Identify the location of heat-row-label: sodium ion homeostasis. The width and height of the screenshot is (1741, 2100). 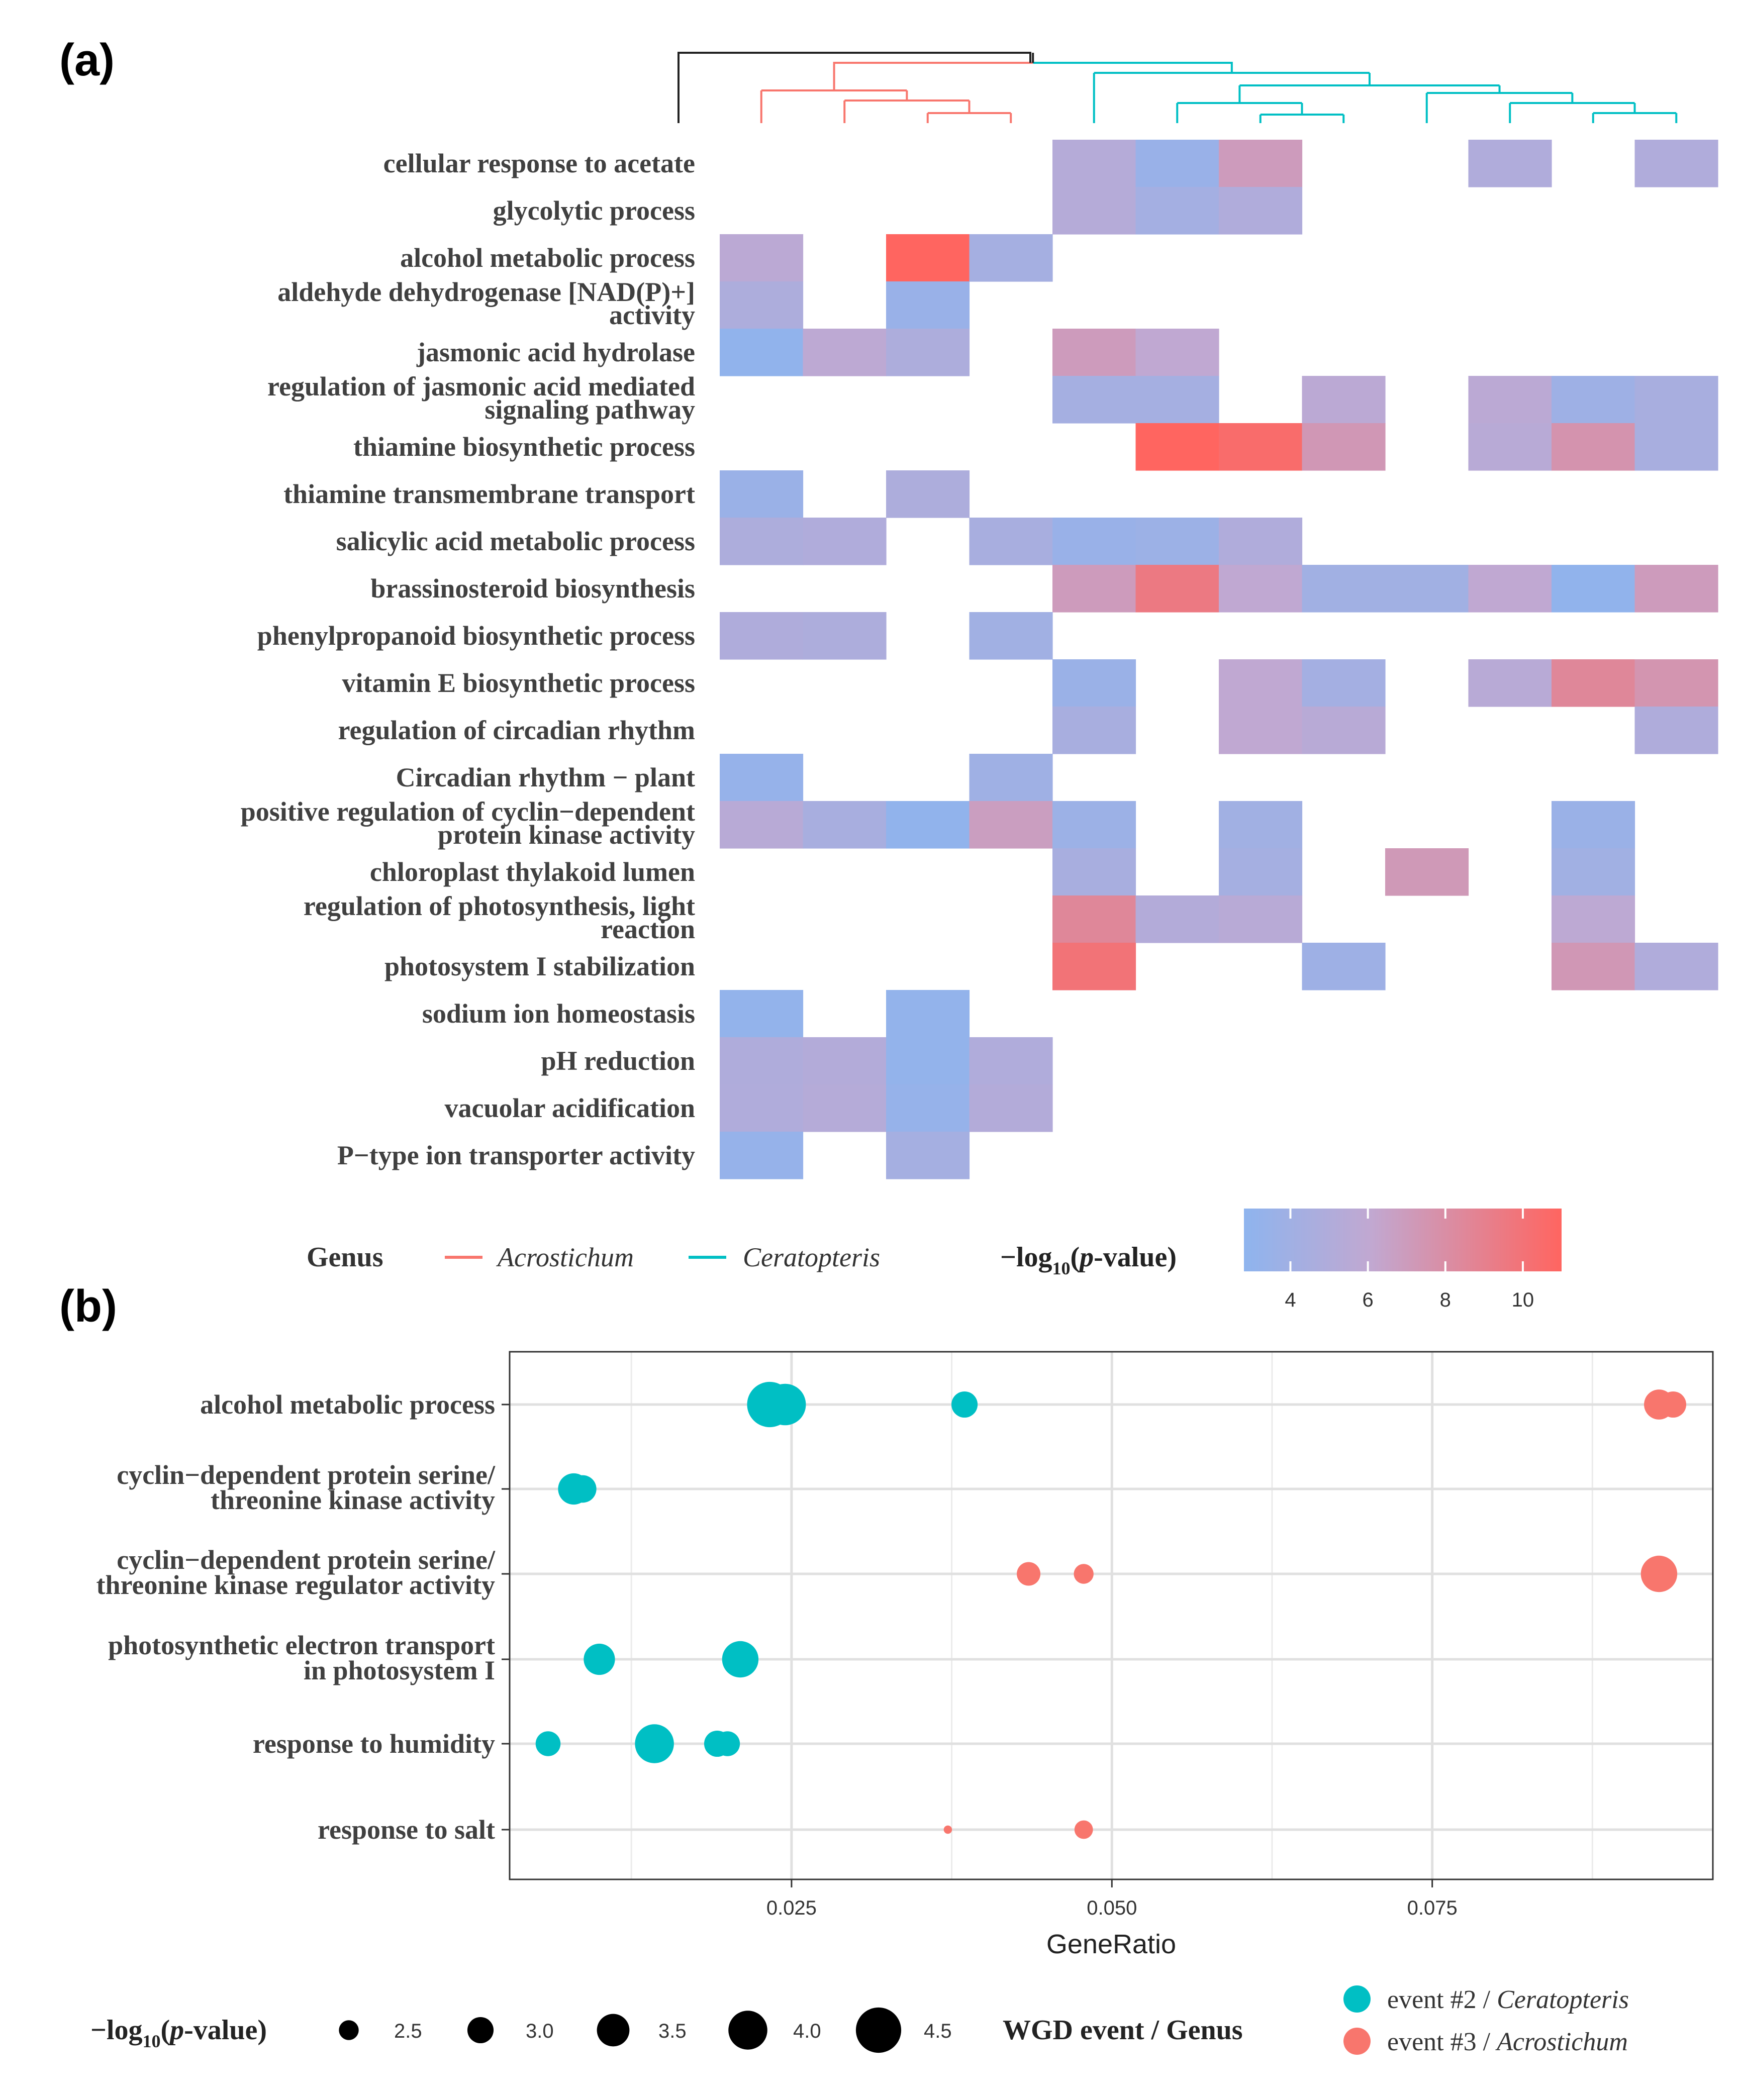
(558, 1013).